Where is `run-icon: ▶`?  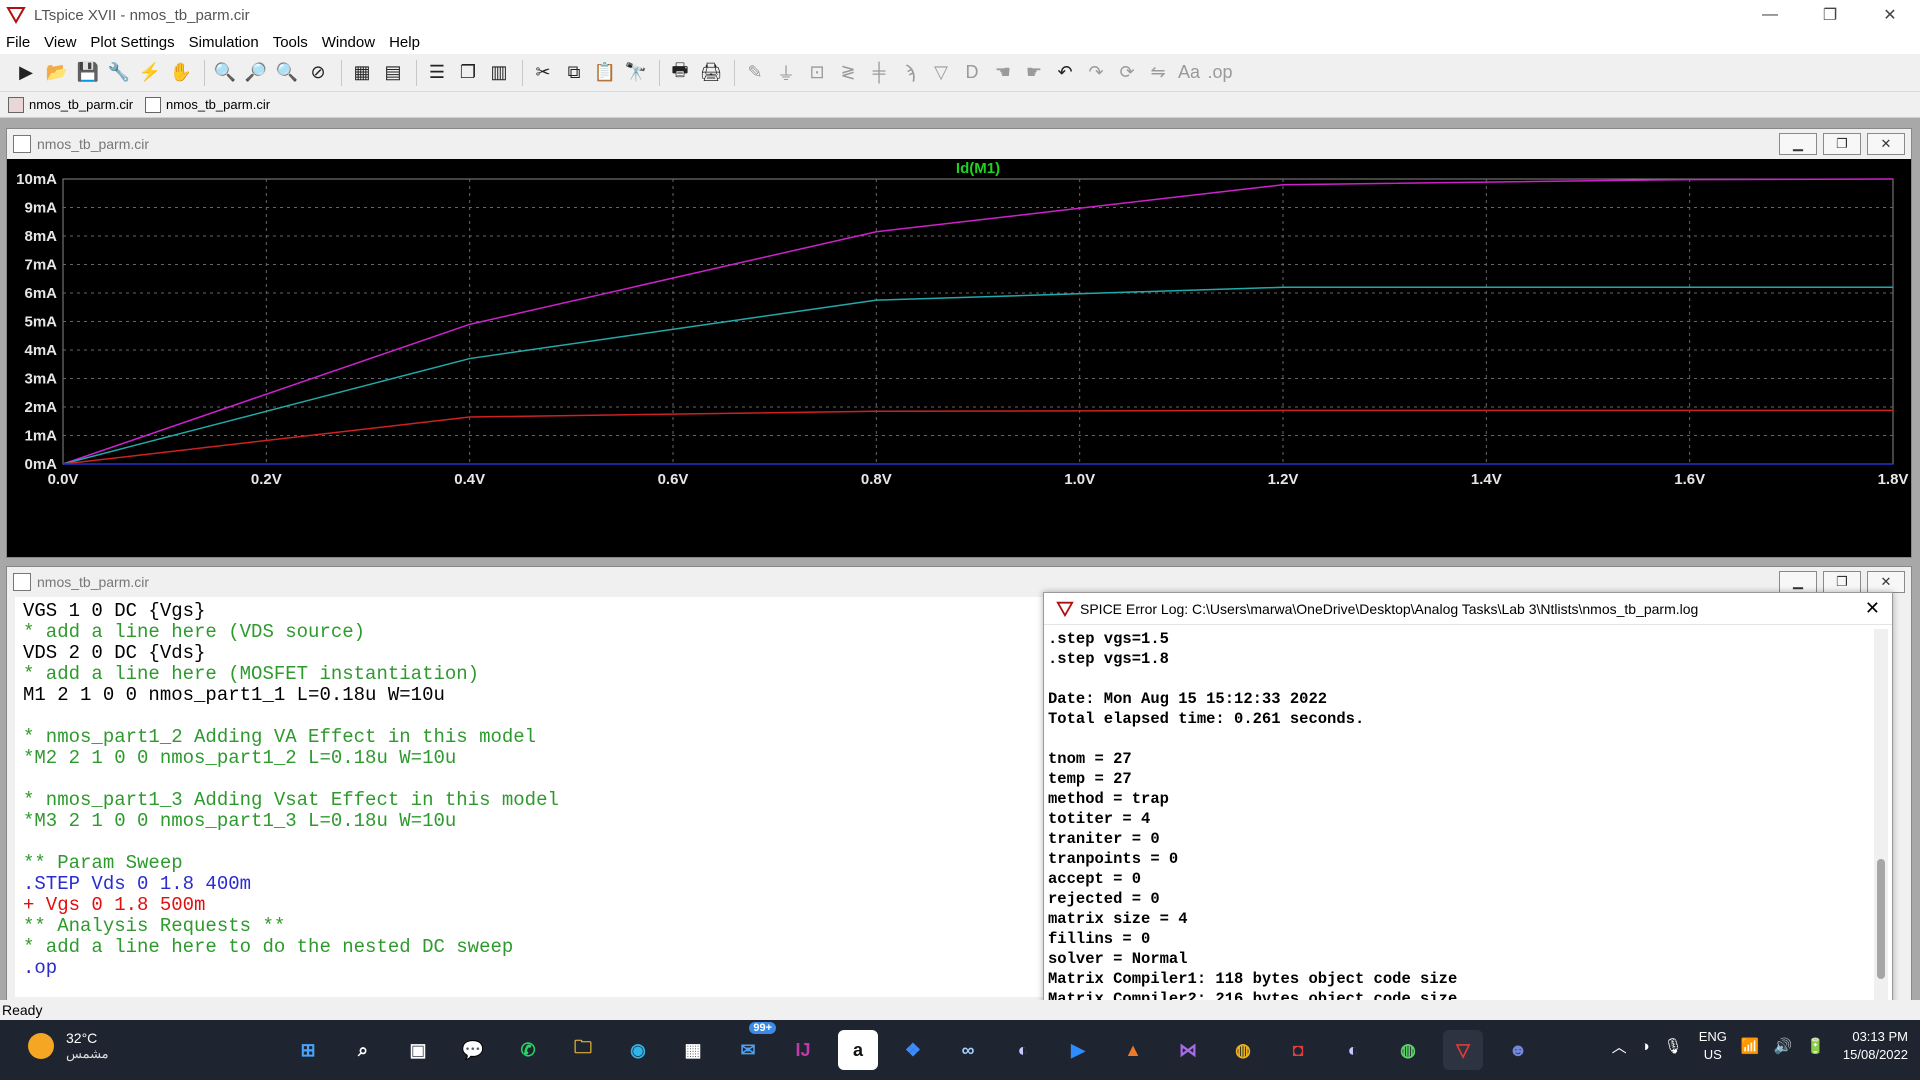
run-icon: ▶ is located at coordinates (26, 72).